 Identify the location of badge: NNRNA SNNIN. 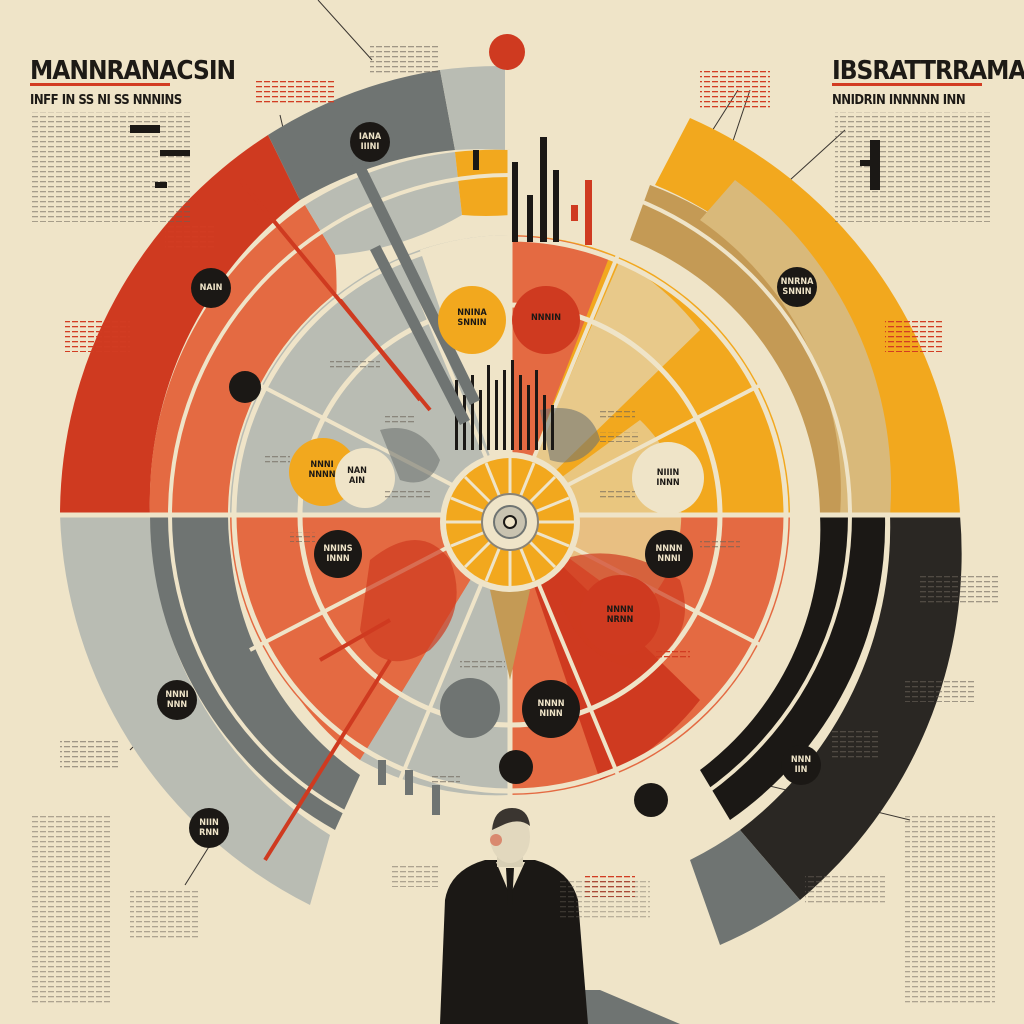
(797, 287).